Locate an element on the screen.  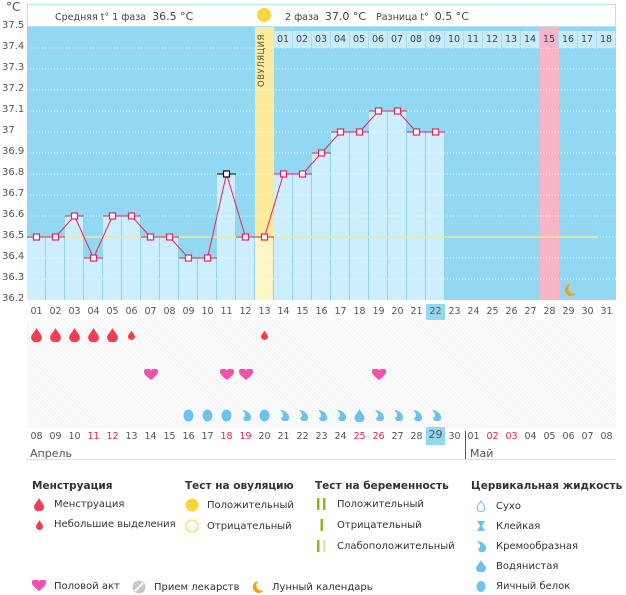
date-label: 07 is located at coordinates (587, 436).